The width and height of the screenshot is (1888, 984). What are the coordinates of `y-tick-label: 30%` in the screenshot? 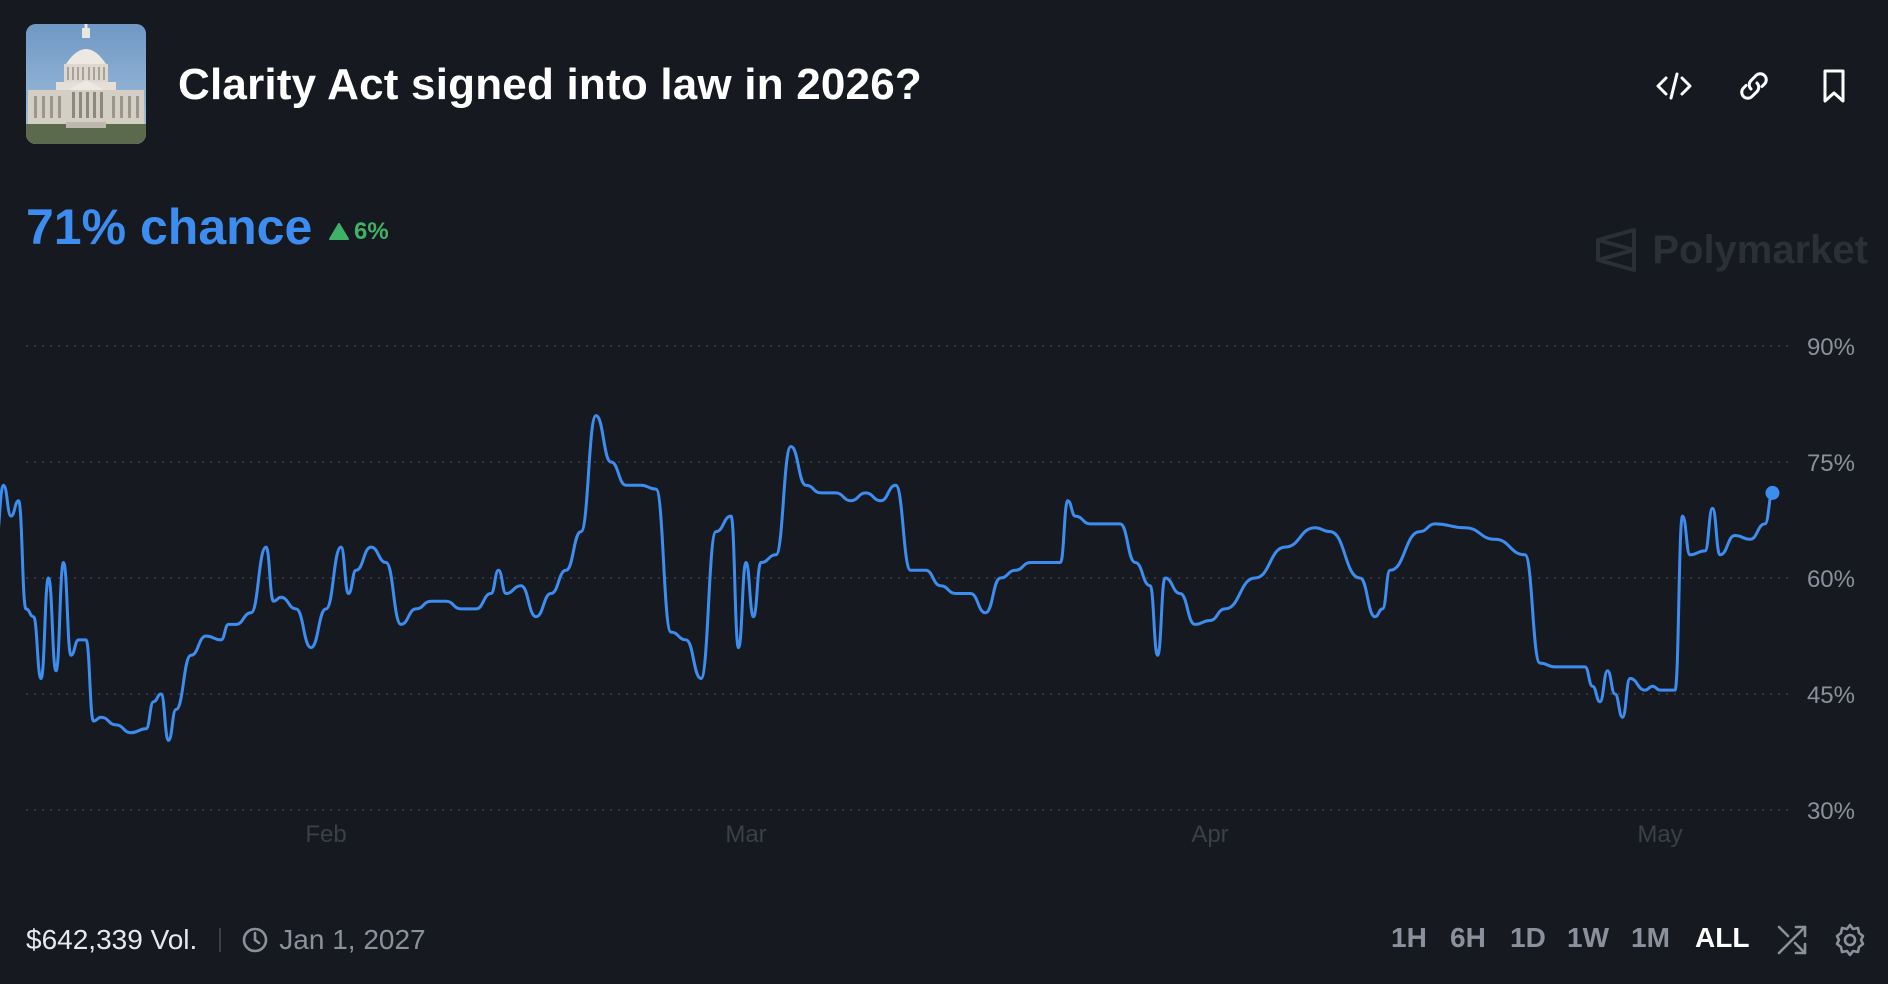 It's located at (1831, 811).